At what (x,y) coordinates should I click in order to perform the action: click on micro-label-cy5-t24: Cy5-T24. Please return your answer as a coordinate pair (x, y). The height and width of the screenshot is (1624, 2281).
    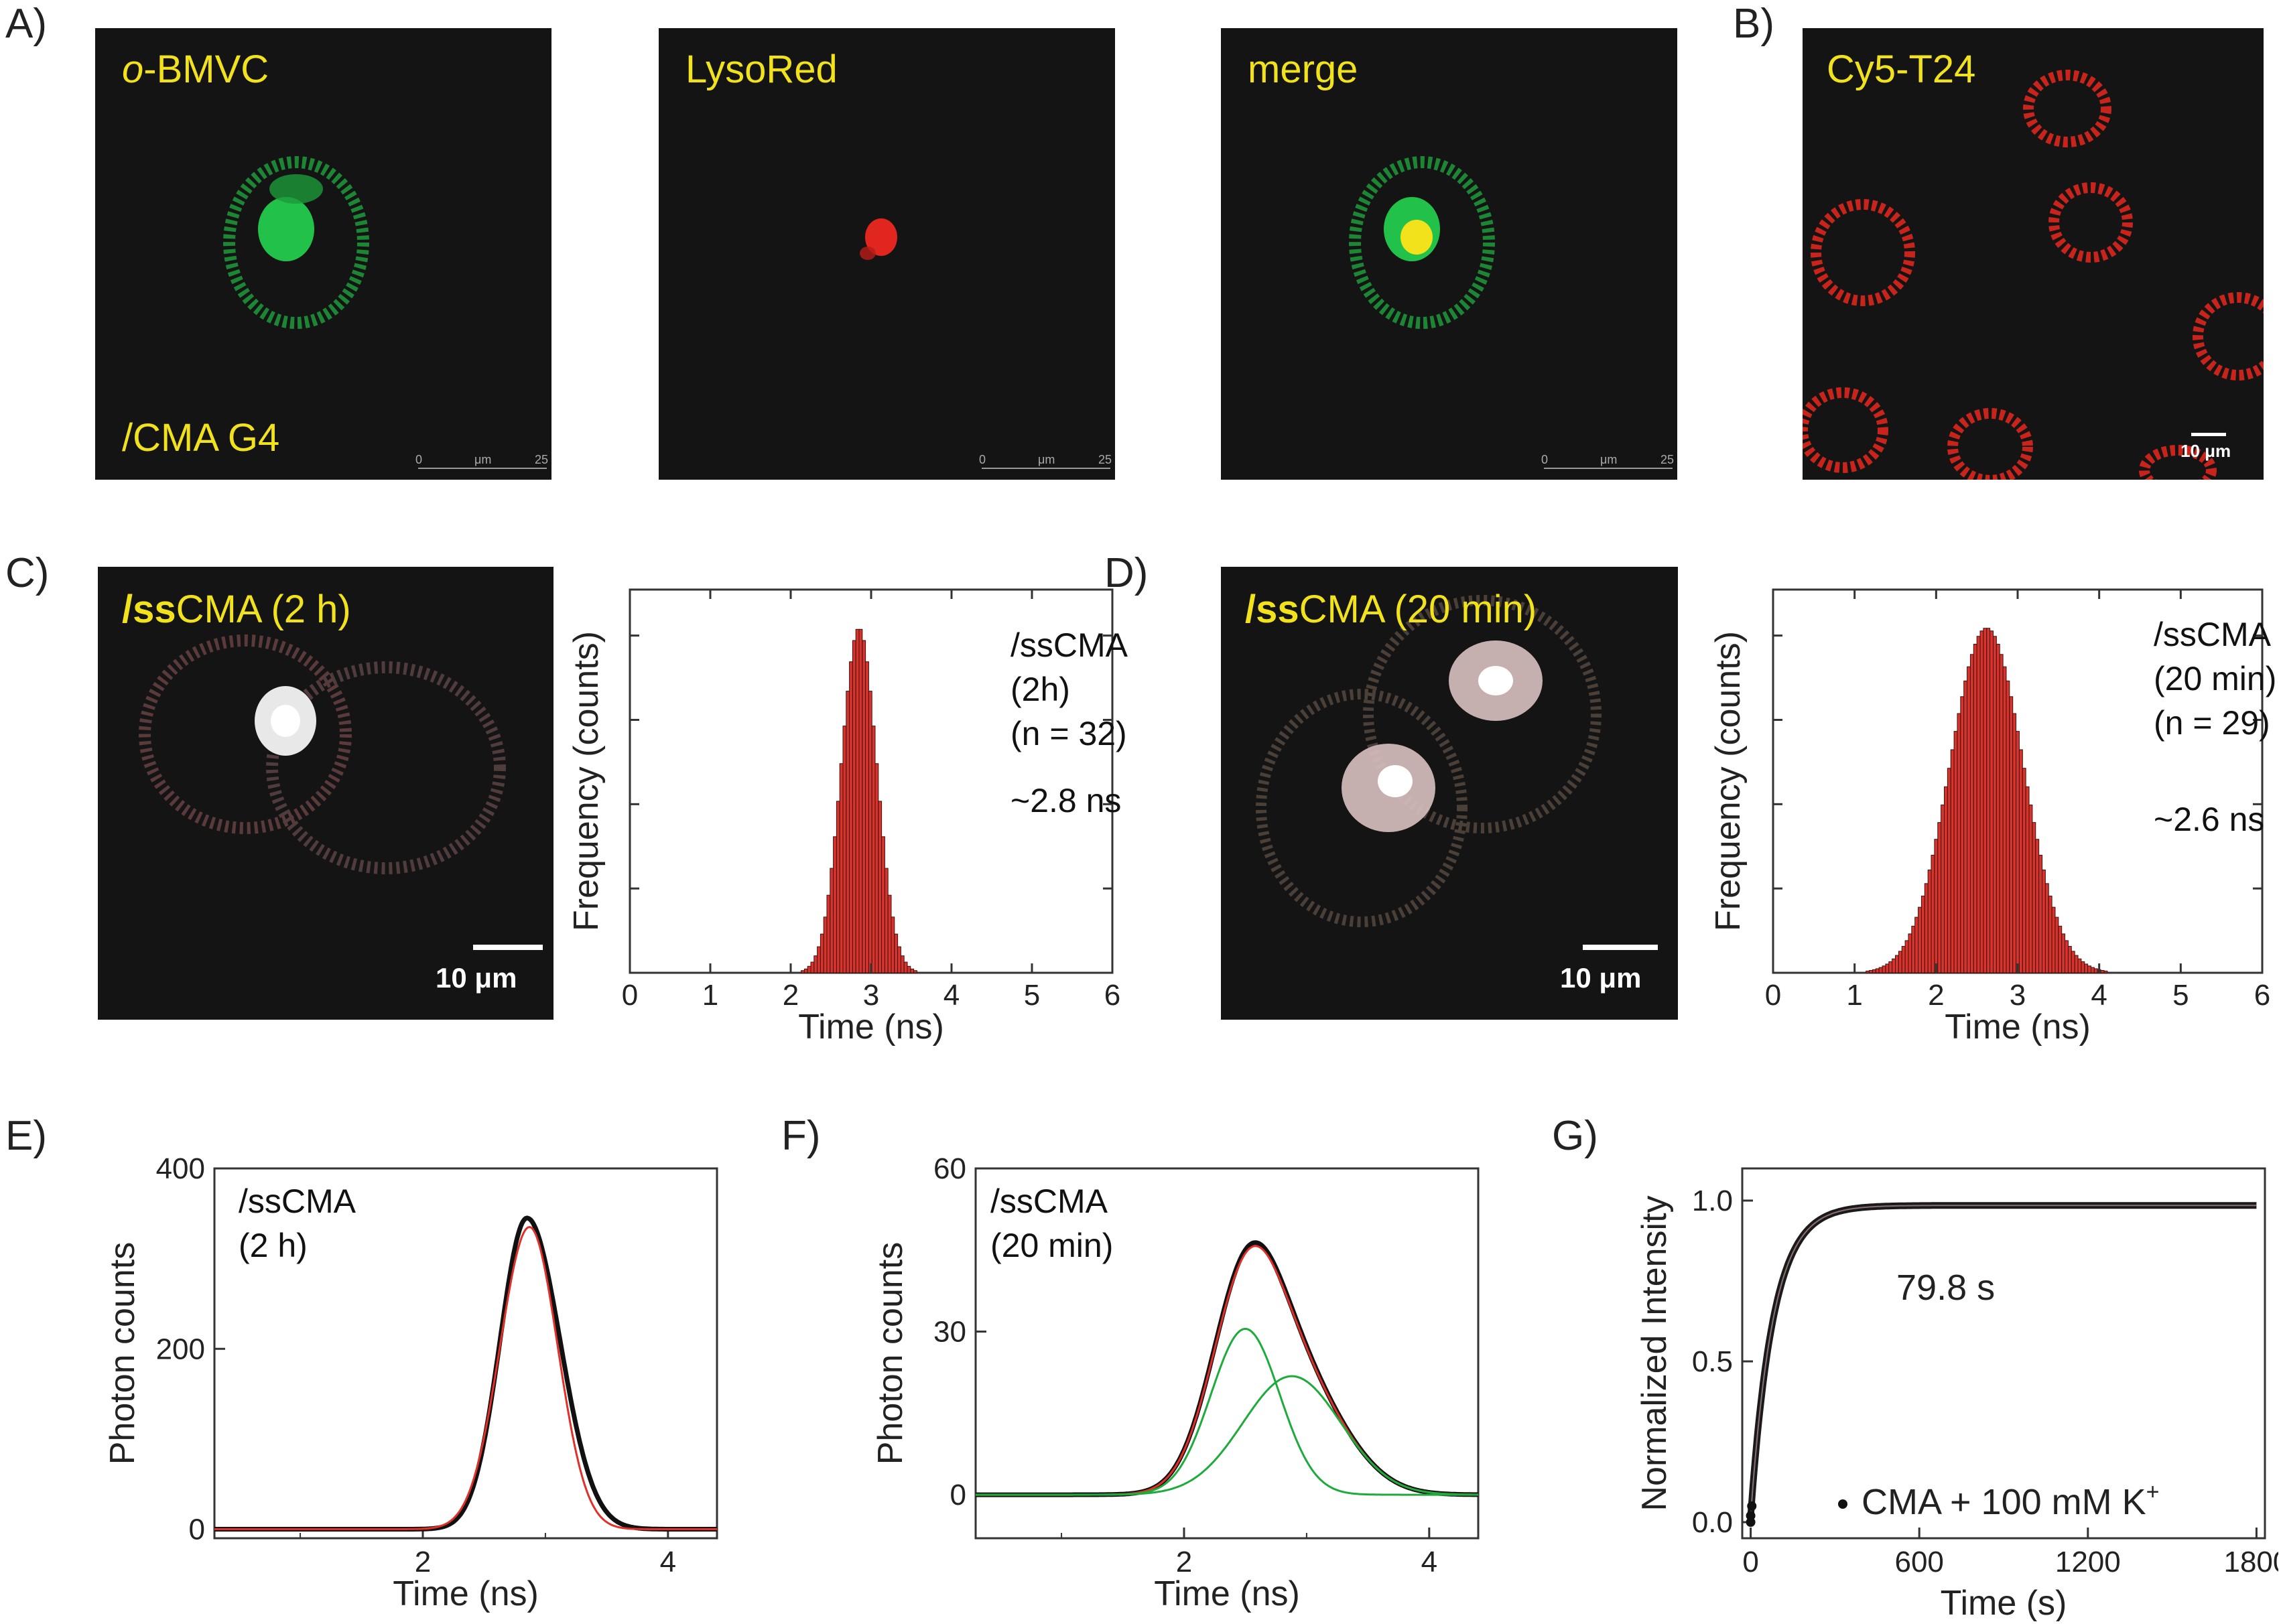
    Looking at the image, I should click on (1901, 69).